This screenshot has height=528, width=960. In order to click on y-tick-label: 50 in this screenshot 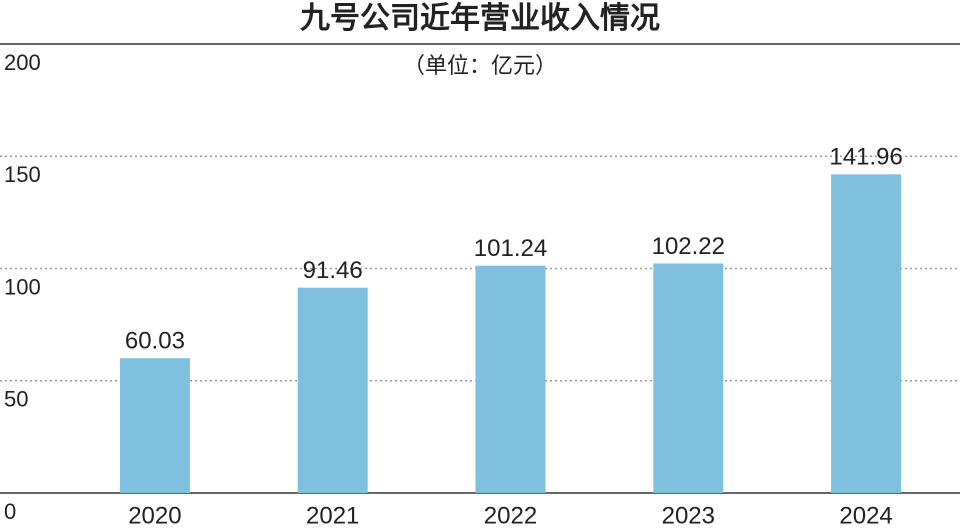, I will do `click(16, 399)`.